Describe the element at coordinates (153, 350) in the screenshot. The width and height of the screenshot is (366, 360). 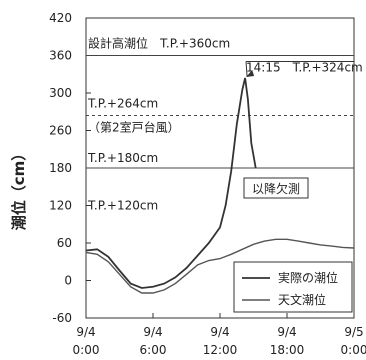
I see `x-tick-time: 6:00` at that location.